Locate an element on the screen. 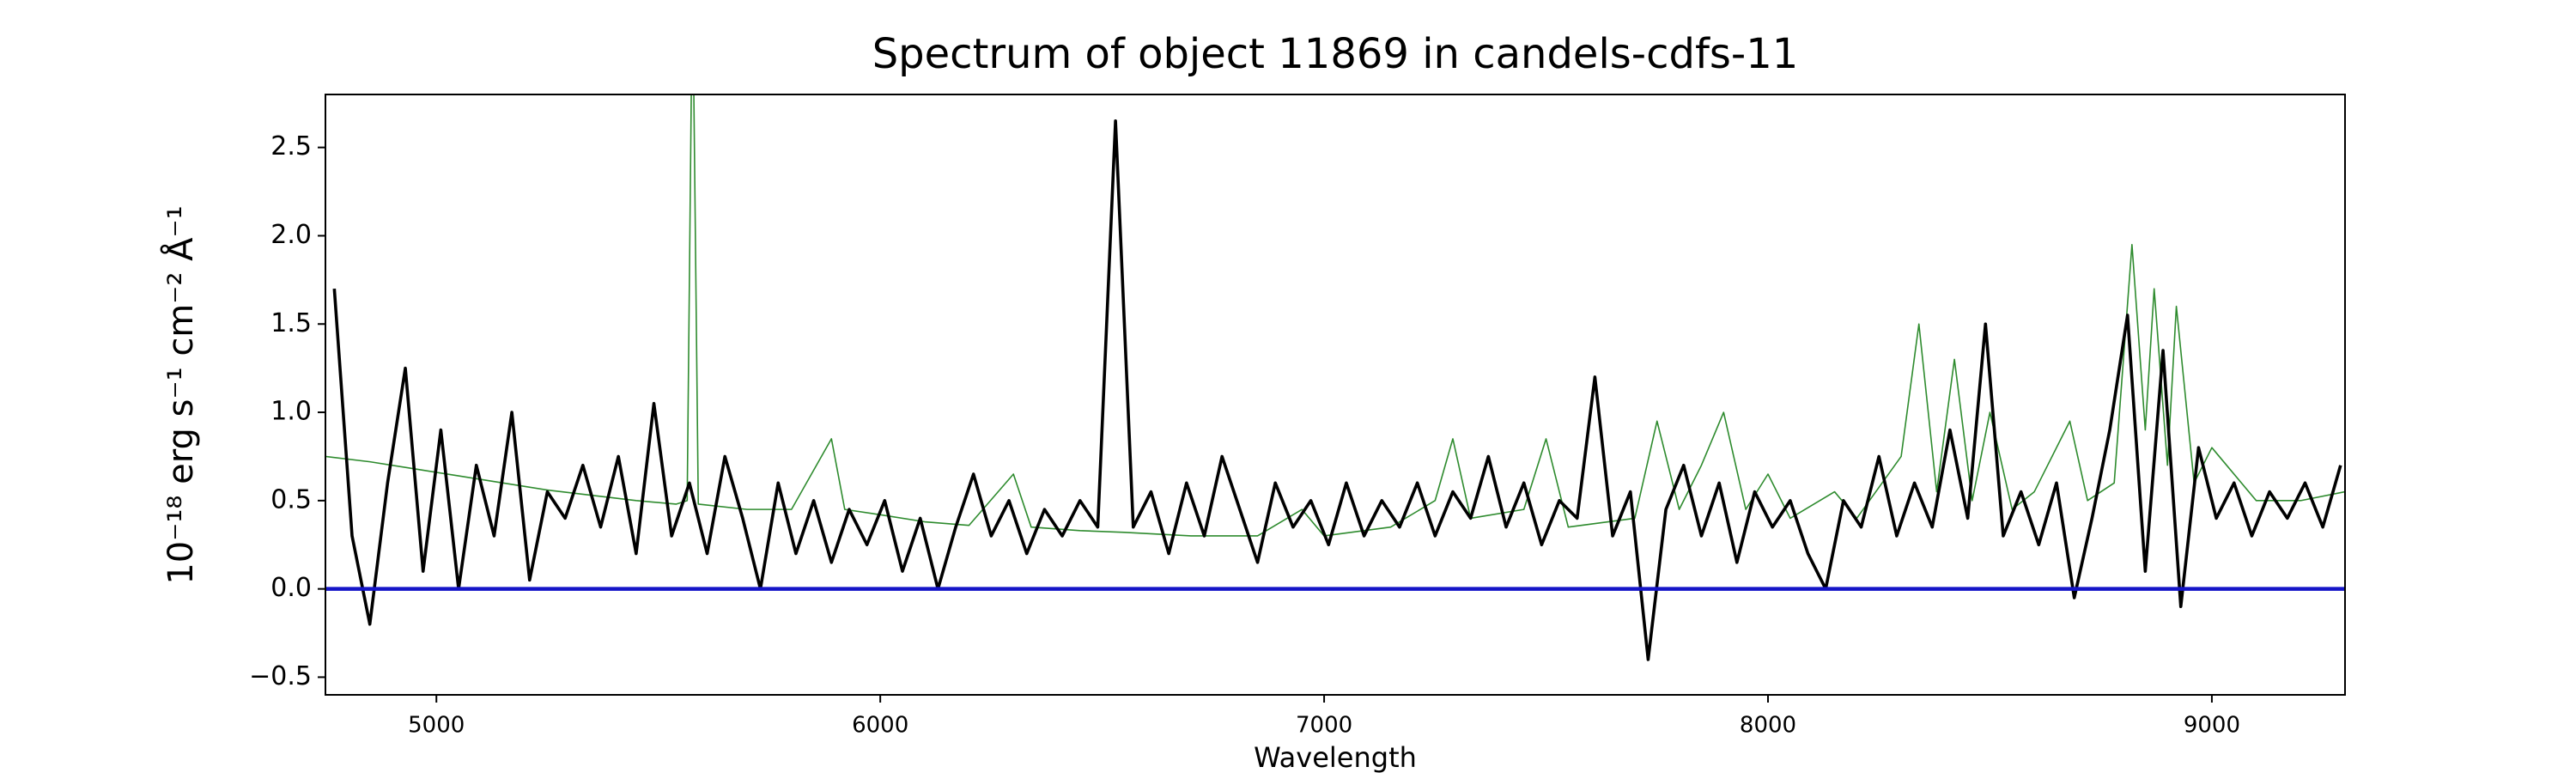  x-tick-label: 5000 is located at coordinates (436, 726).